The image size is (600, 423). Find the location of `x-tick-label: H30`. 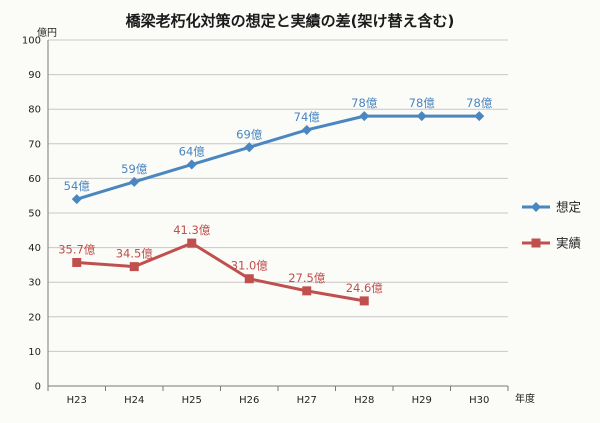

x-tick-label: H30 is located at coordinates (479, 400).